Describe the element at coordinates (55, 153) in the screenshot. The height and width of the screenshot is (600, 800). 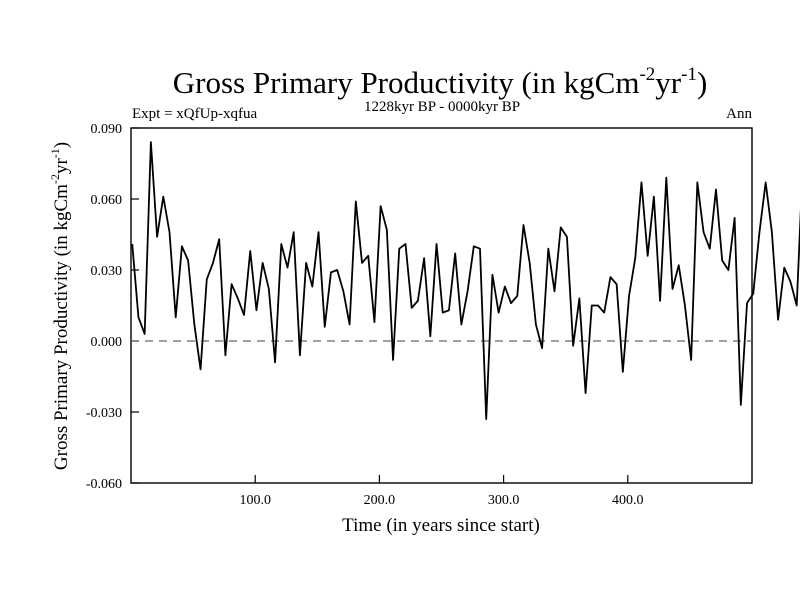
I see `y-axis-title-sup2: -1` at that location.